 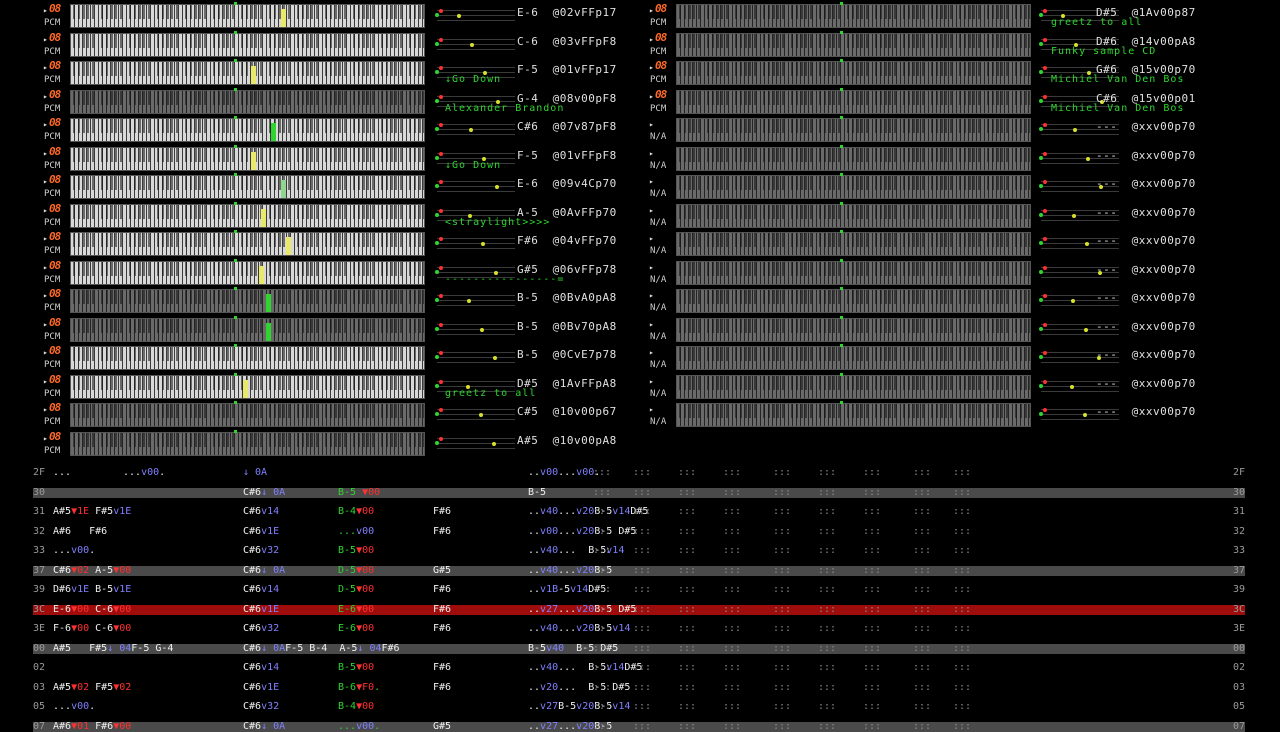 I want to click on left_channels-channel: ▸ 08 PCM A-5 @0AvFFp70 <straylight>>>>, so click(x=337, y=215).